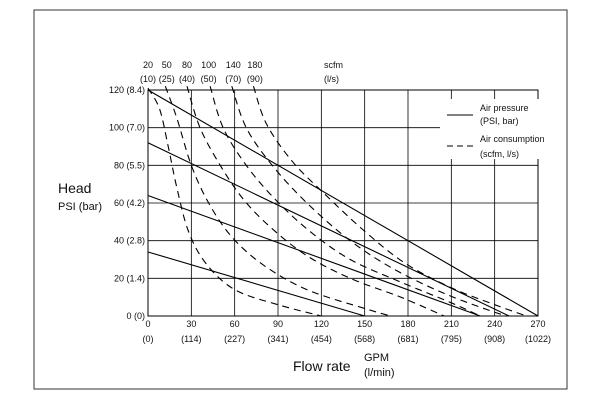 The height and width of the screenshot is (400, 600). I want to click on x-tick-label-lpm: (568), so click(364, 339).